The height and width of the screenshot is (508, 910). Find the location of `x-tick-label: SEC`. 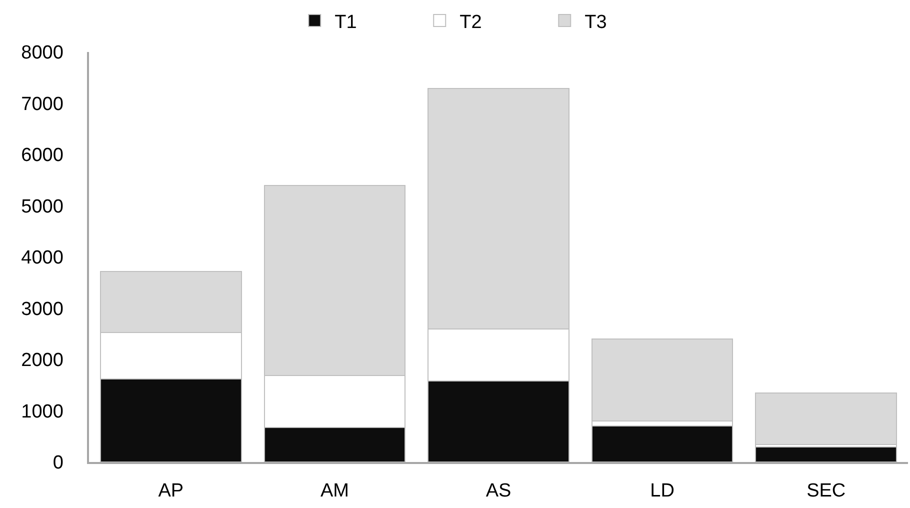

x-tick-label: SEC is located at coordinates (826, 491).